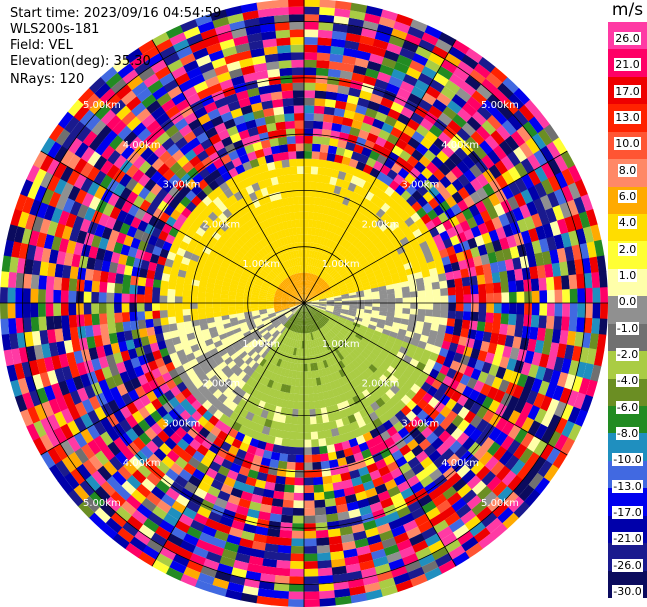  What do you see at coordinates (627, 117) in the screenshot?
I see `colorbar-tick-text: 13.0` at bounding box center [627, 117].